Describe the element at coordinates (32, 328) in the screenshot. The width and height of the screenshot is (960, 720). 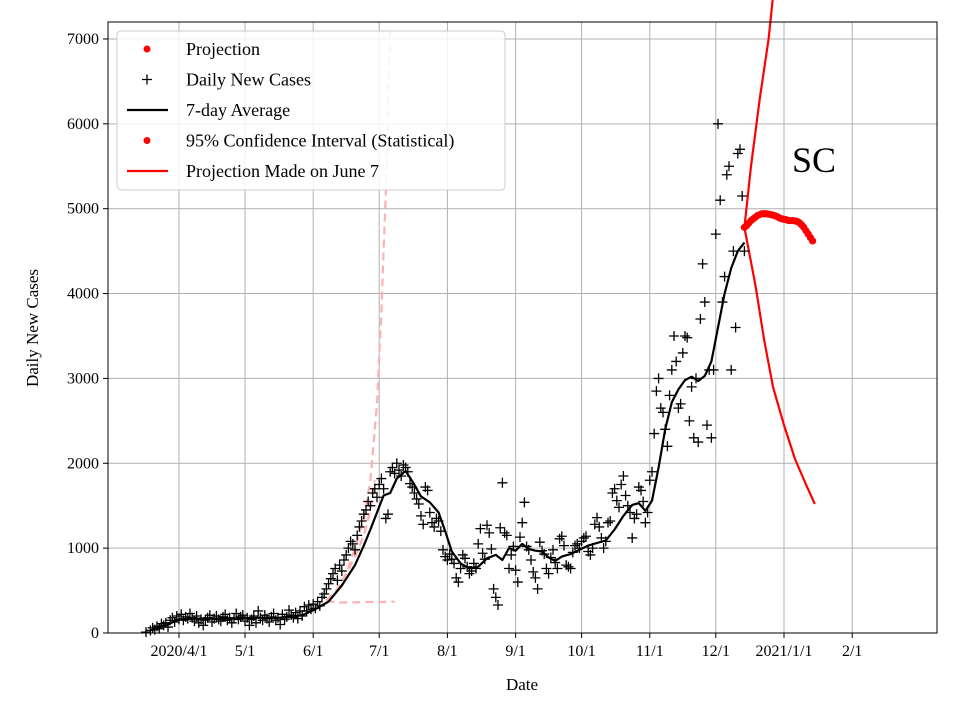
I see `y-axis-title: Daily New Cases` at that location.